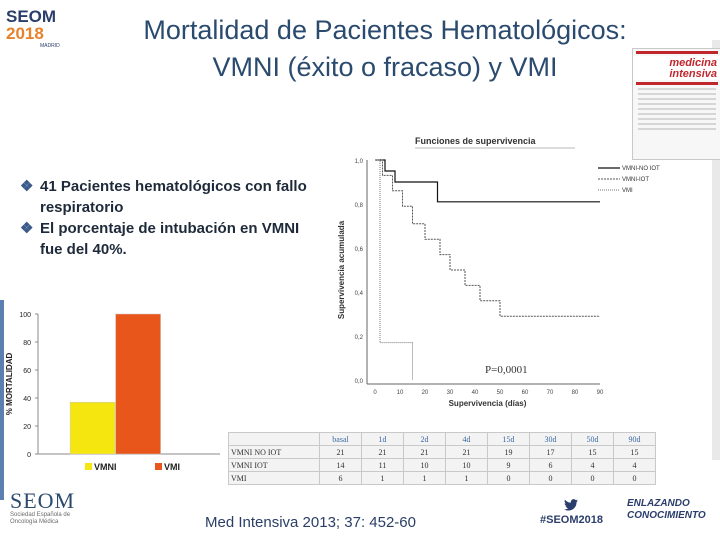 The image size is (720, 540). I want to click on table-cell: 1, so click(466, 478).